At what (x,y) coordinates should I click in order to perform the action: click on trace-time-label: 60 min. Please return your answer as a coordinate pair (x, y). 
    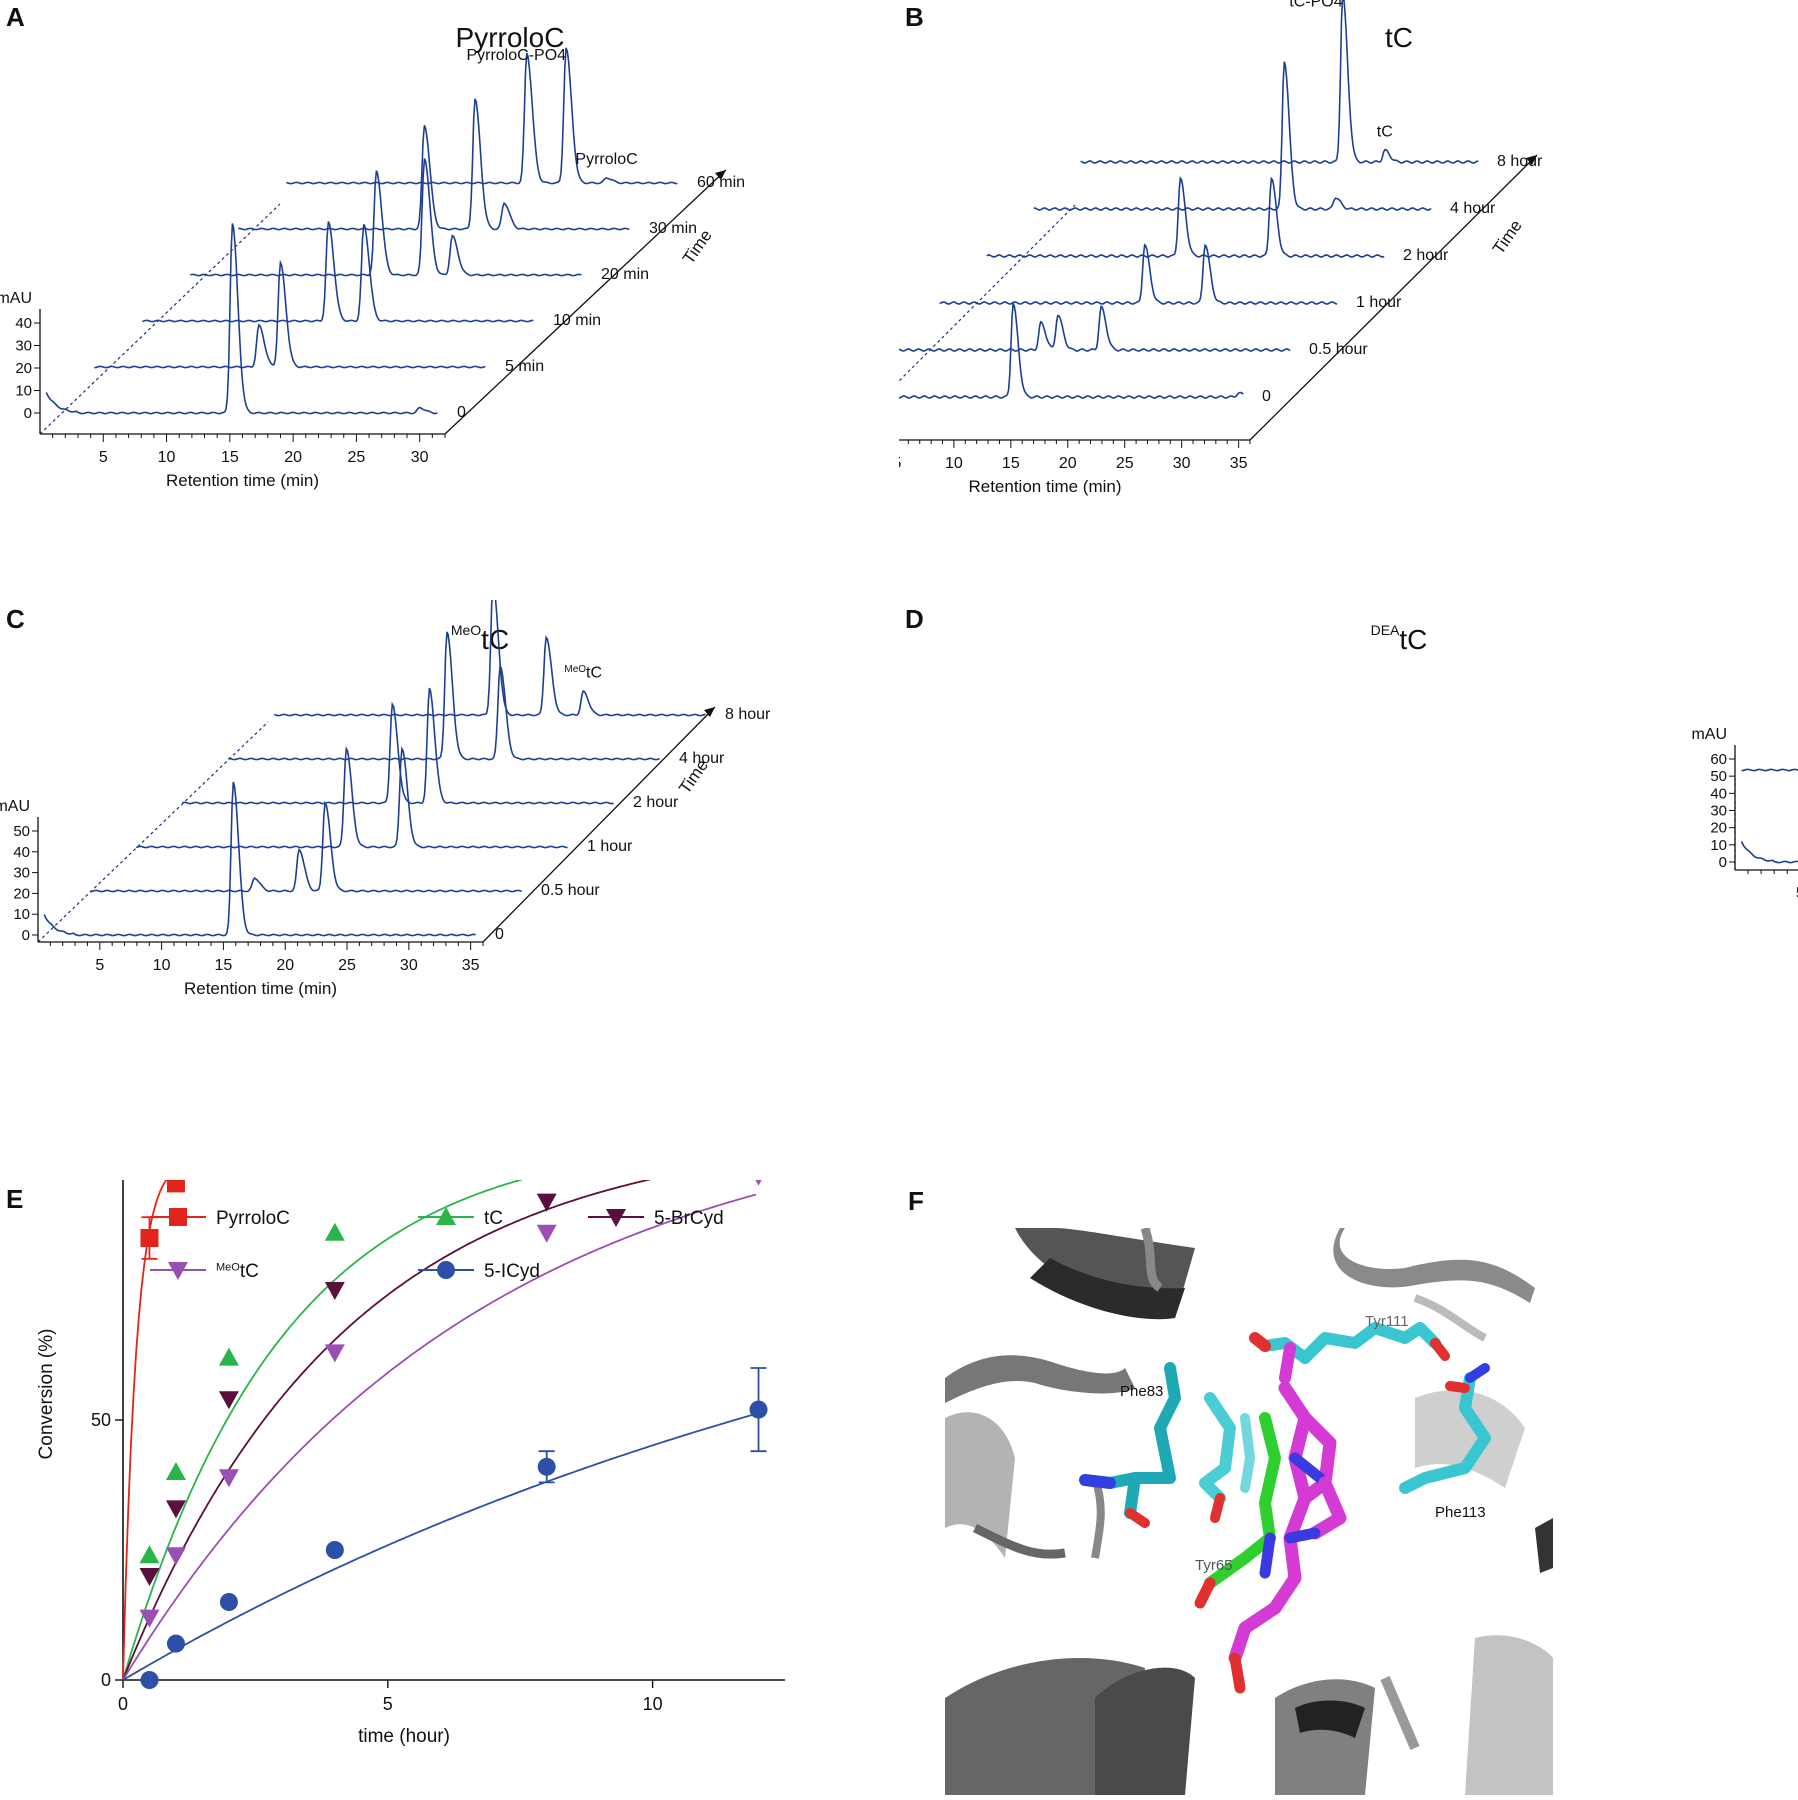
    Looking at the image, I should click on (721, 182).